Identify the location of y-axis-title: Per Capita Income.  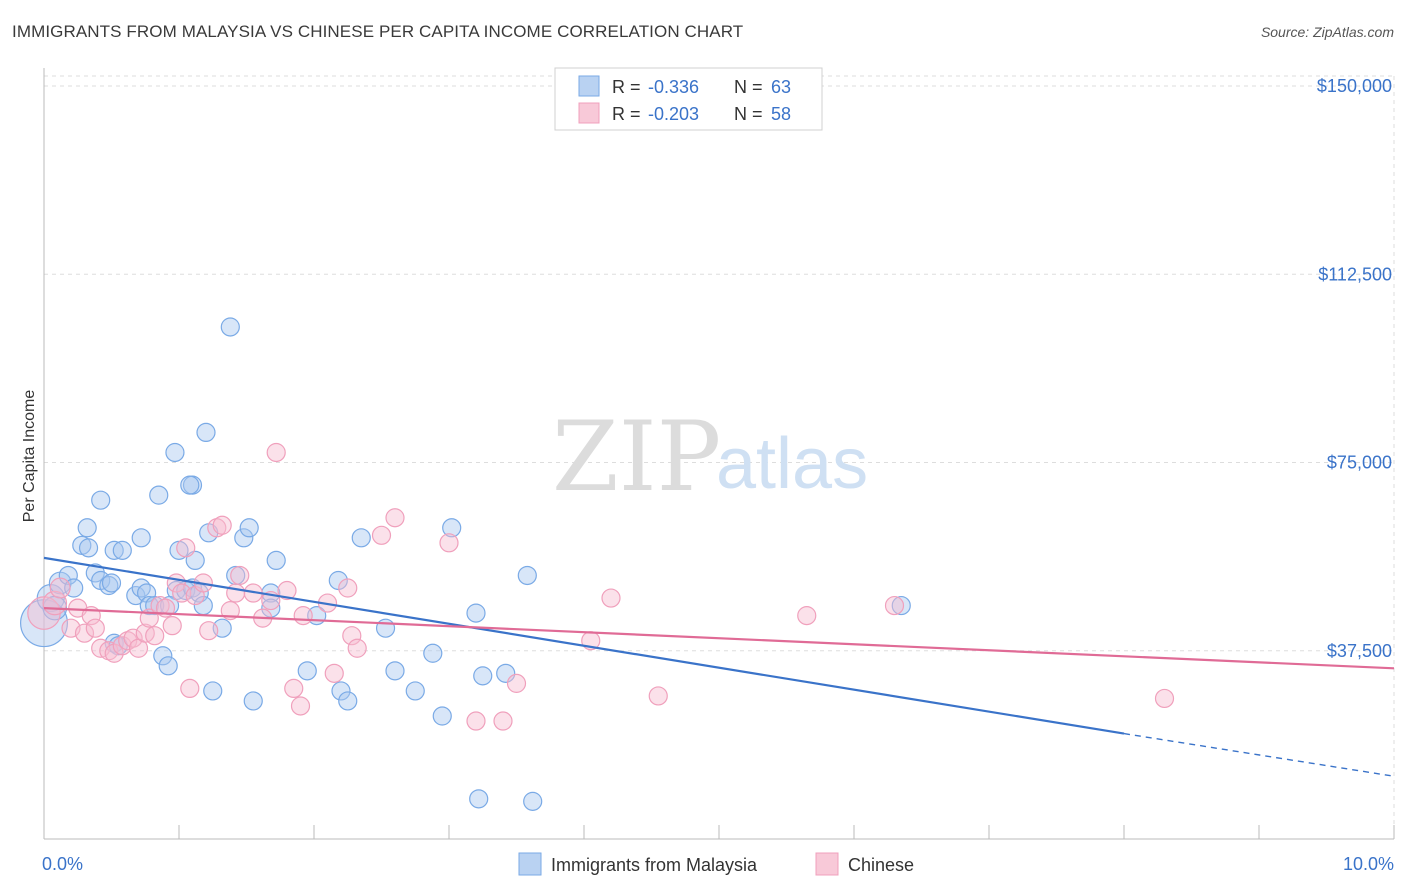
(29, 456).